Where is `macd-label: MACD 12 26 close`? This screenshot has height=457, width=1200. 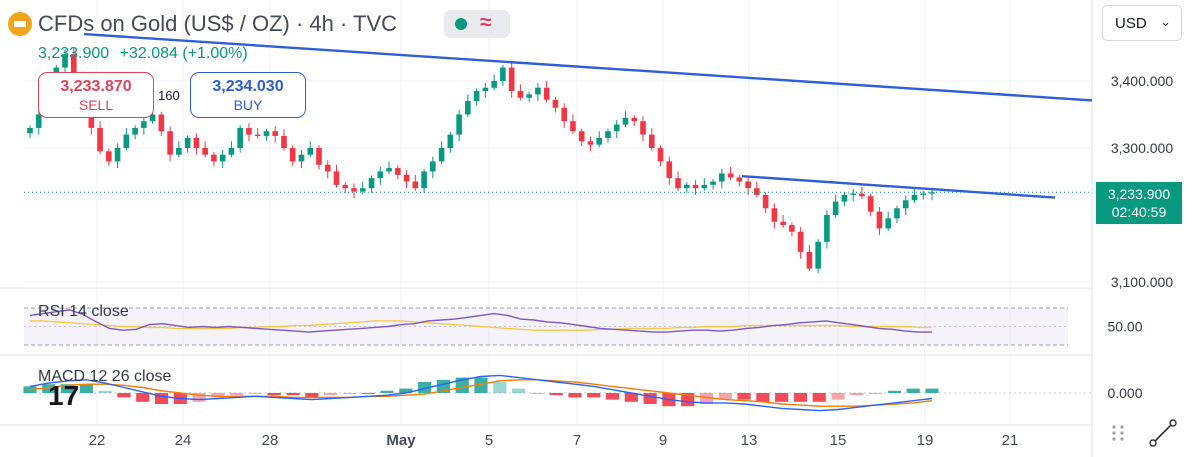 macd-label: MACD 12 26 close is located at coordinates (105, 376).